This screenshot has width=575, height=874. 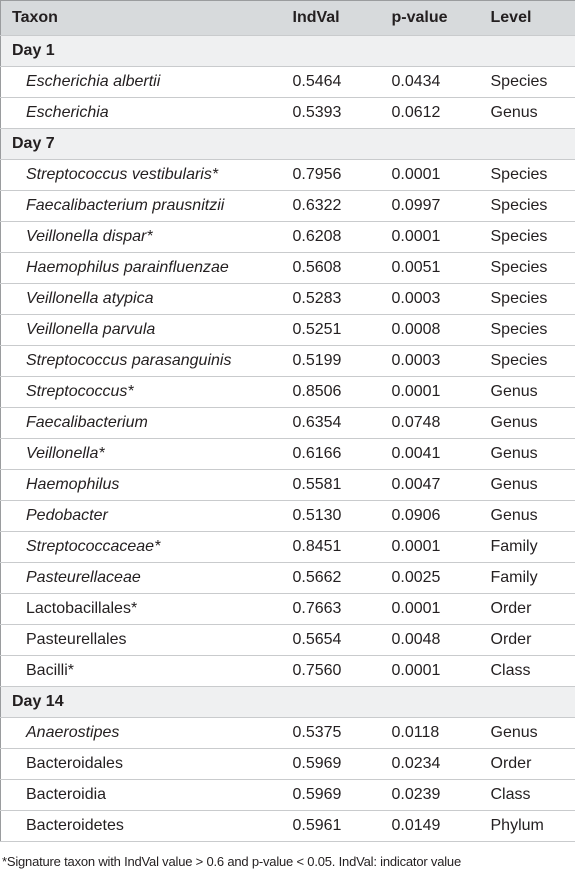 What do you see at coordinates (342, 361) in the screenshot?
I see `indval-cell: 0.5199` at bounding box center [342, 361].